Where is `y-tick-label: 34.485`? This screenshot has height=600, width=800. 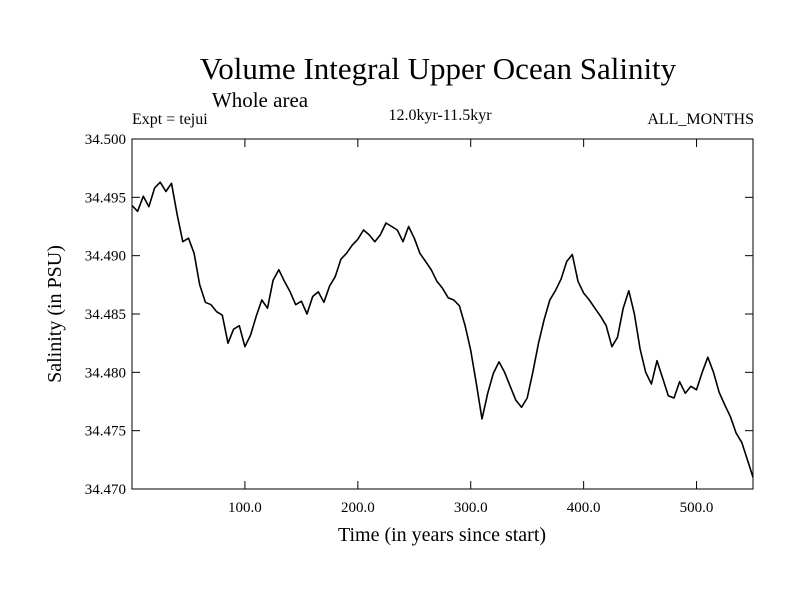
y-tick-label: 34.485 is located at coordinates (105, 315).